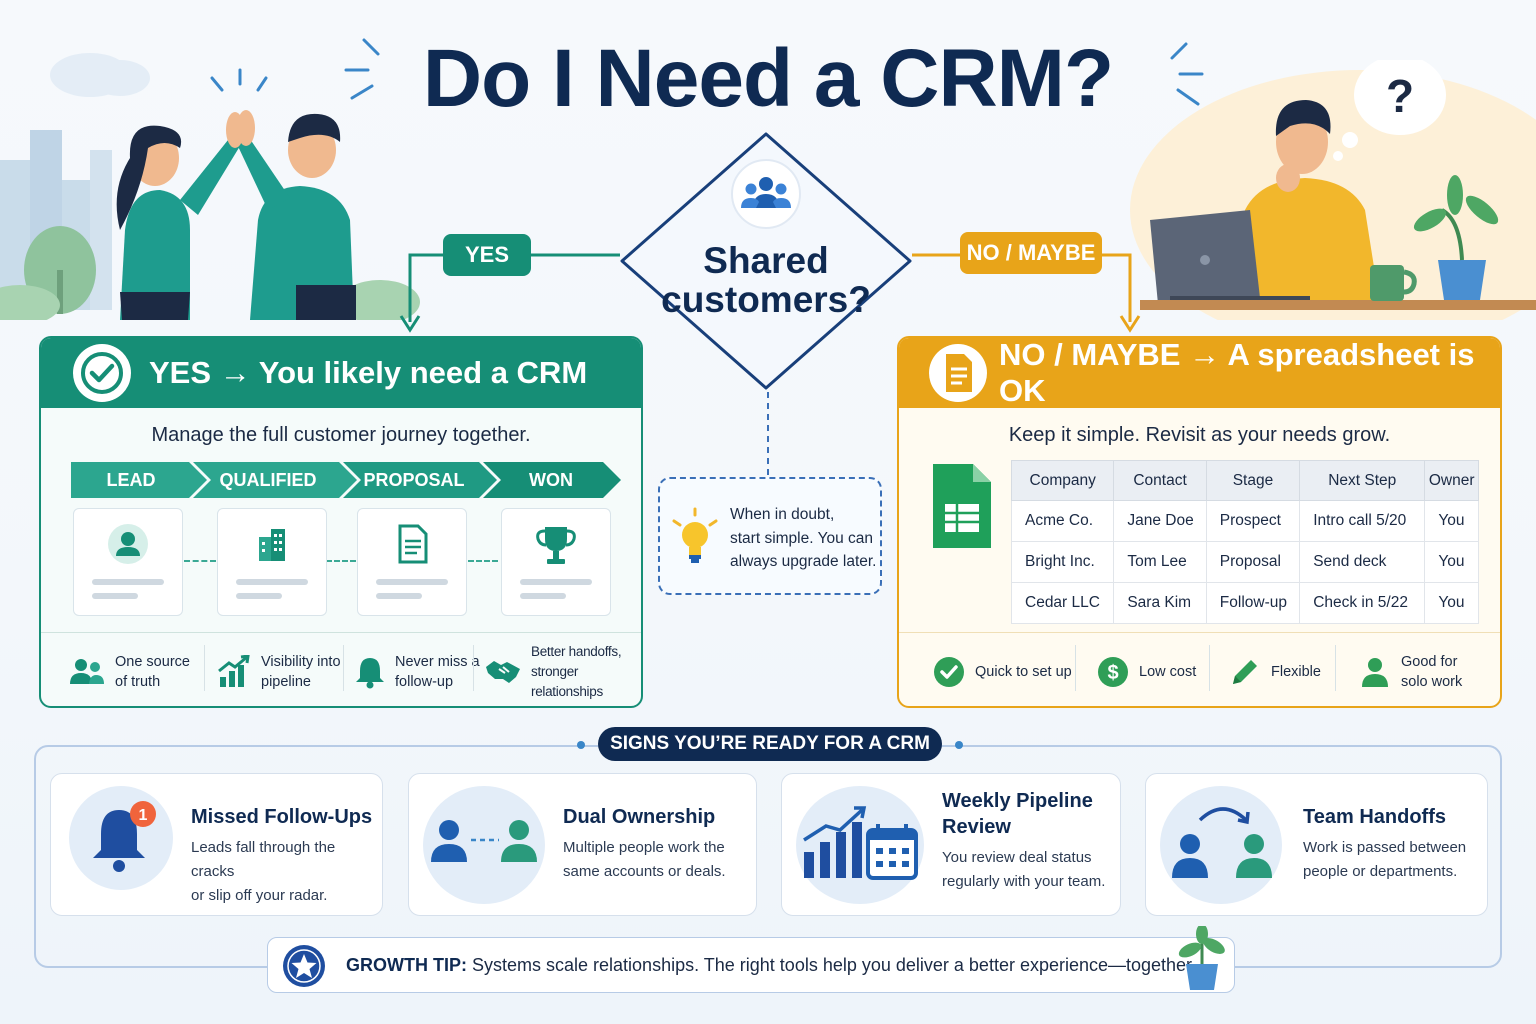 This screenshot has height=1024, width=1536. Describe the element at coordinates (1253, 562) in the screenshot. I see `table-cell: Proposal` at that location.